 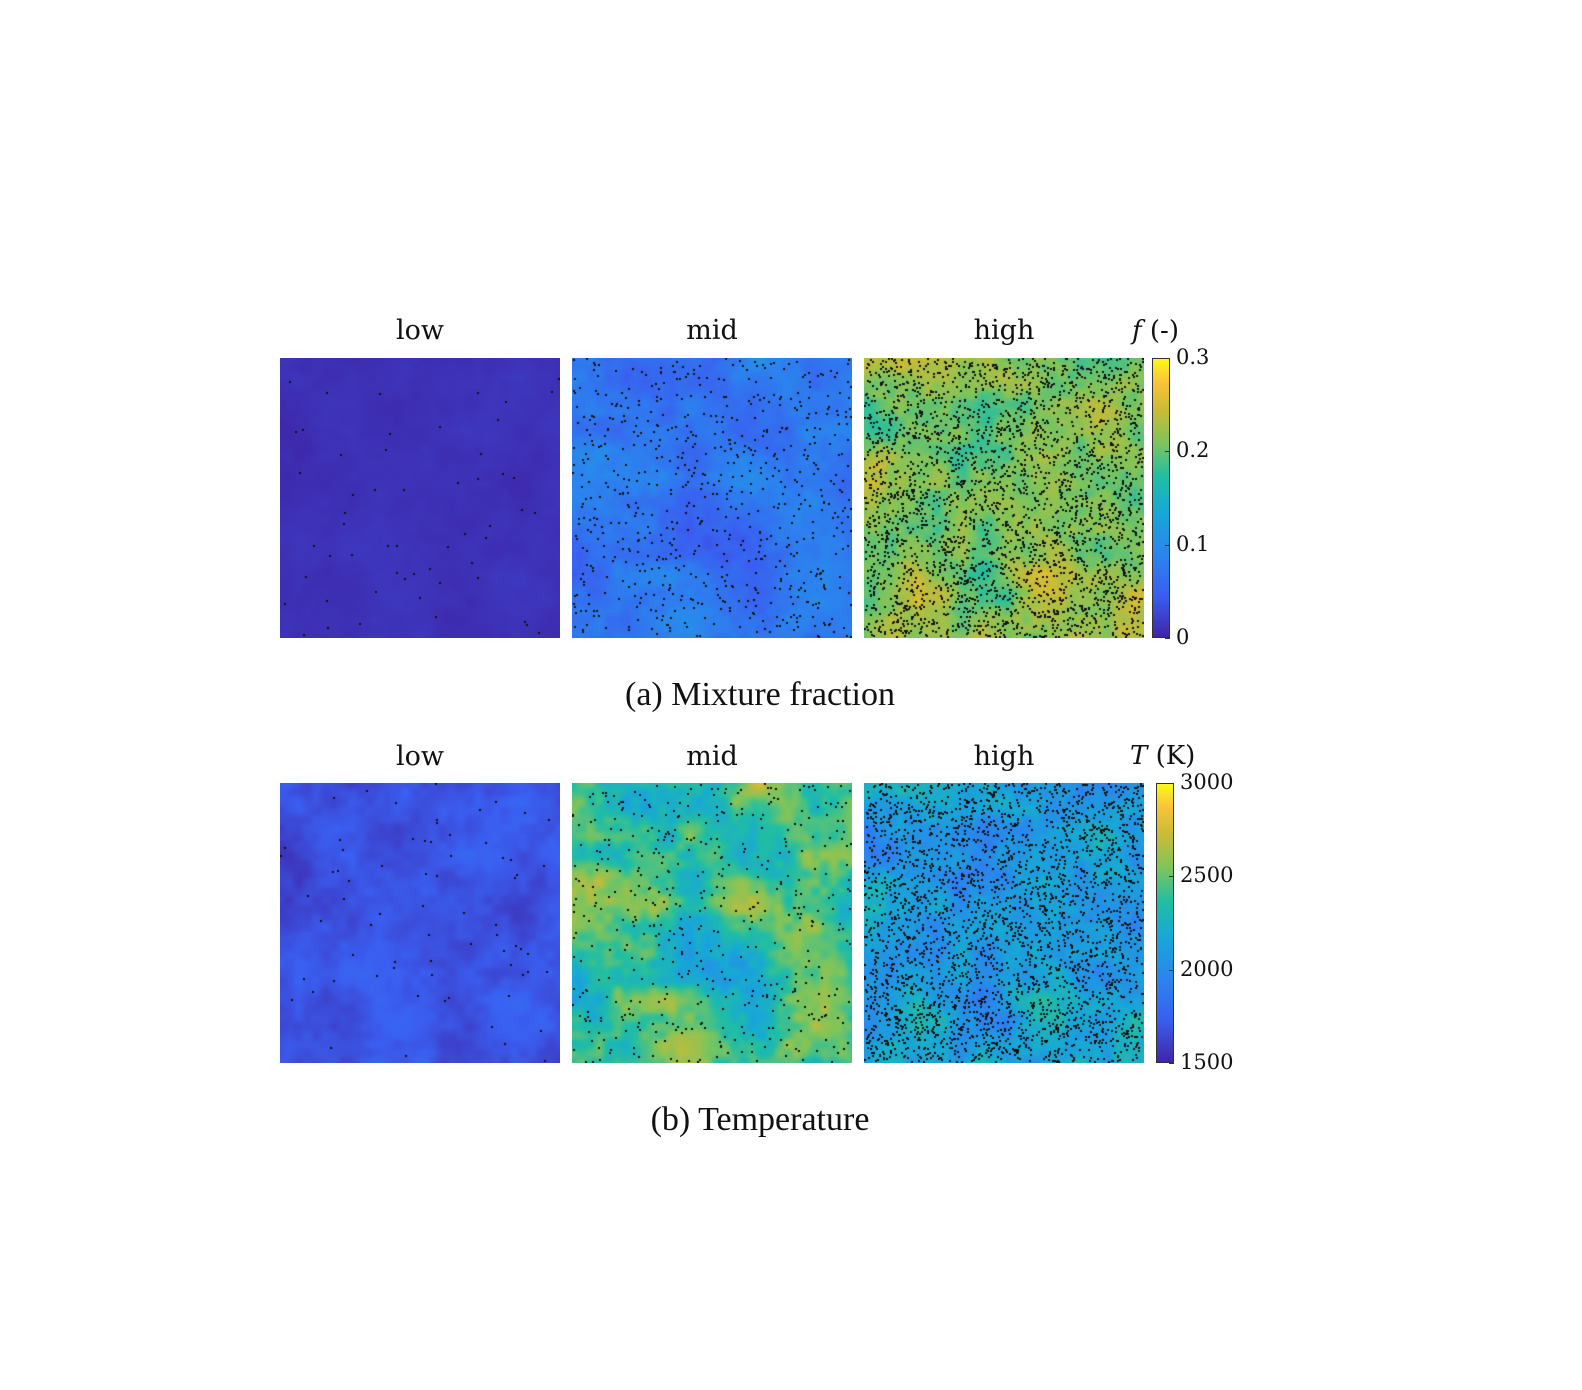 What do you see at coordinates (1161, 498) in the screenshot?
I see `colorbar-a` at bounding box center [1161, 498].